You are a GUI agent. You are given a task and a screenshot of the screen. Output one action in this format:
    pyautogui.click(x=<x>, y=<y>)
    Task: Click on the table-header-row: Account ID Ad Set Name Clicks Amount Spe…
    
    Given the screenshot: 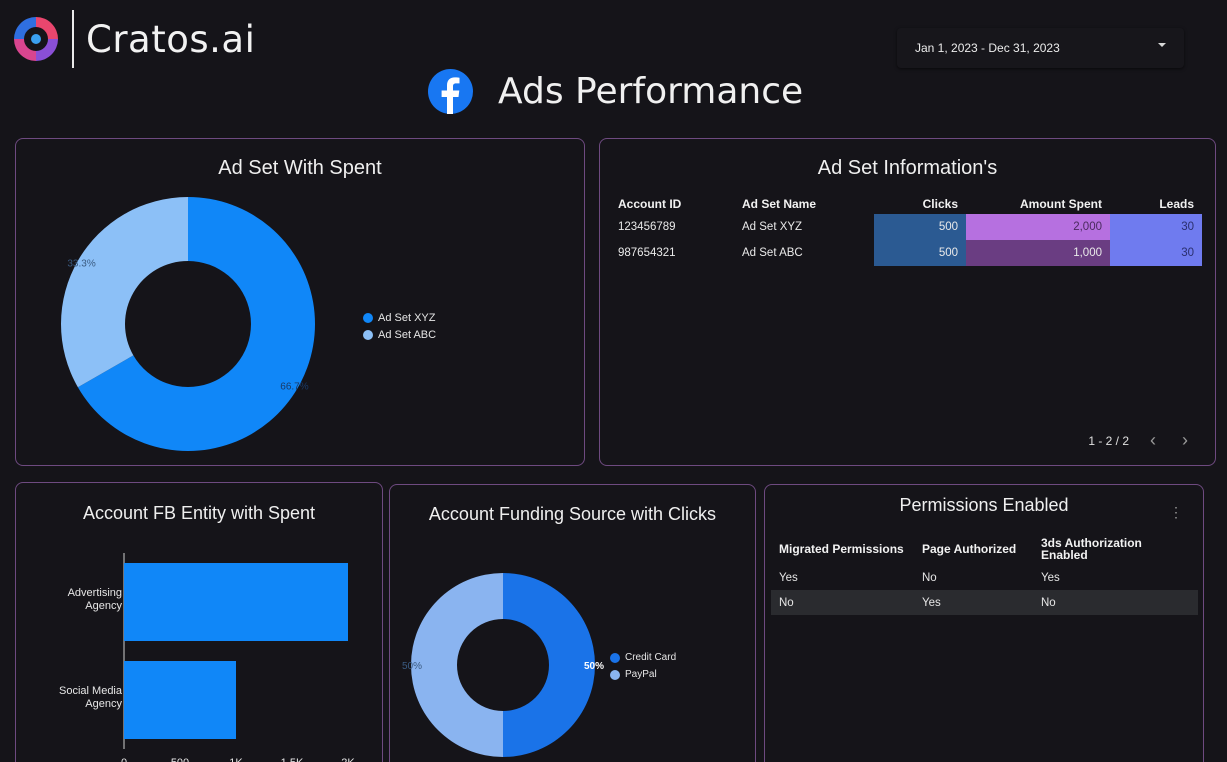 What is the action you would take?
    pyautogui.click(x=906, y=204)
    